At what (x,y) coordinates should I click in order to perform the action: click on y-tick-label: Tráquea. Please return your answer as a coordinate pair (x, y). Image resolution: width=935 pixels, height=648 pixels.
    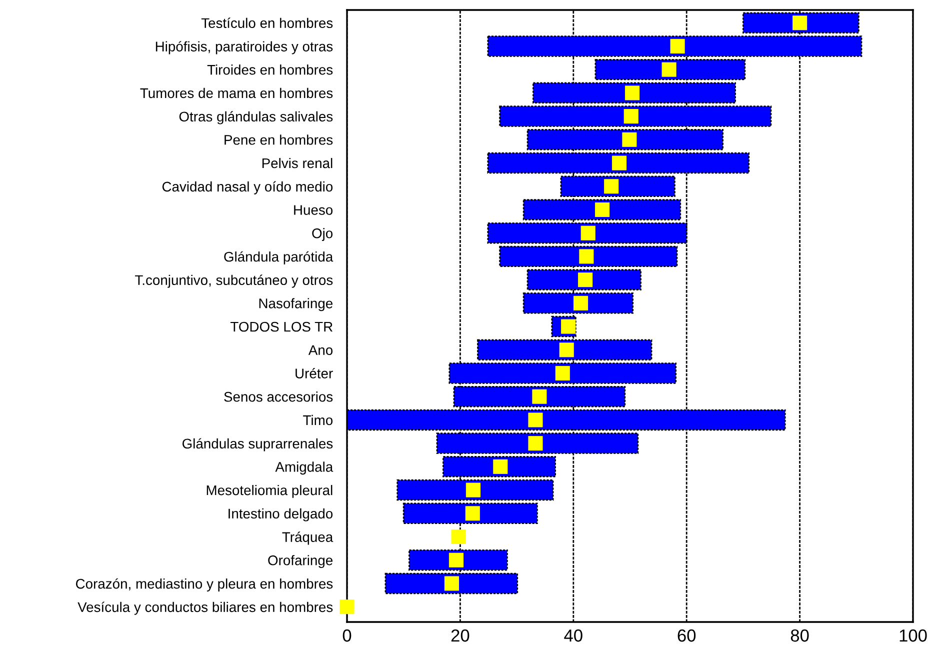
    Looking at the image, I should click on (308, 538).